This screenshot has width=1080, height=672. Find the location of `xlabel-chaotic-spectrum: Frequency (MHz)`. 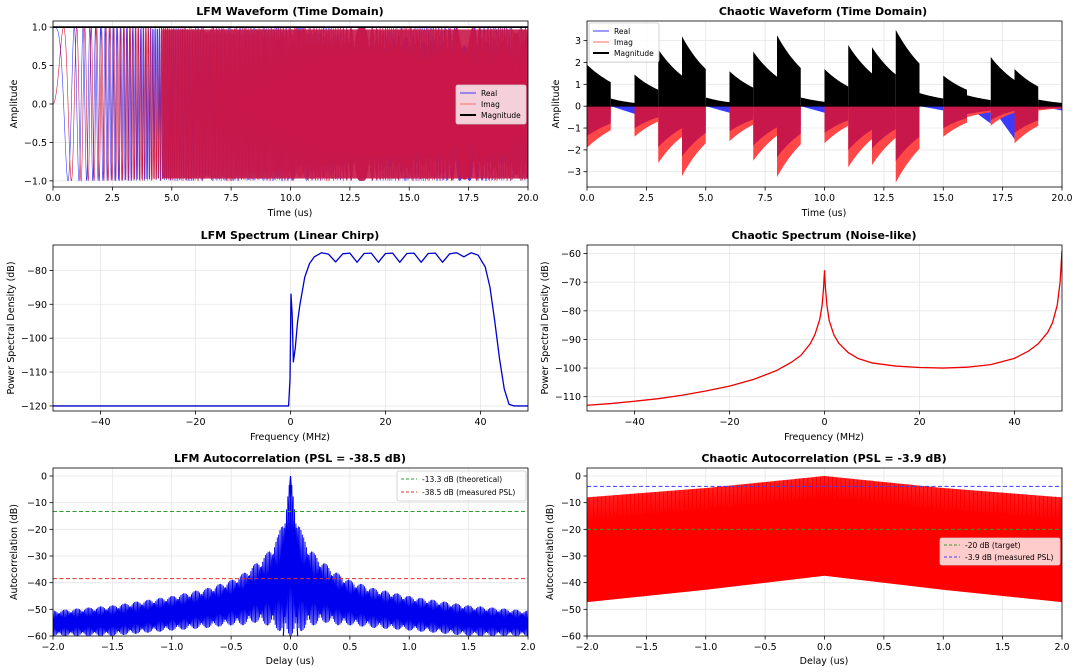

xlabel-chaotic-spectrum: Frequency (MHz) is located at coordinates (824, 437).